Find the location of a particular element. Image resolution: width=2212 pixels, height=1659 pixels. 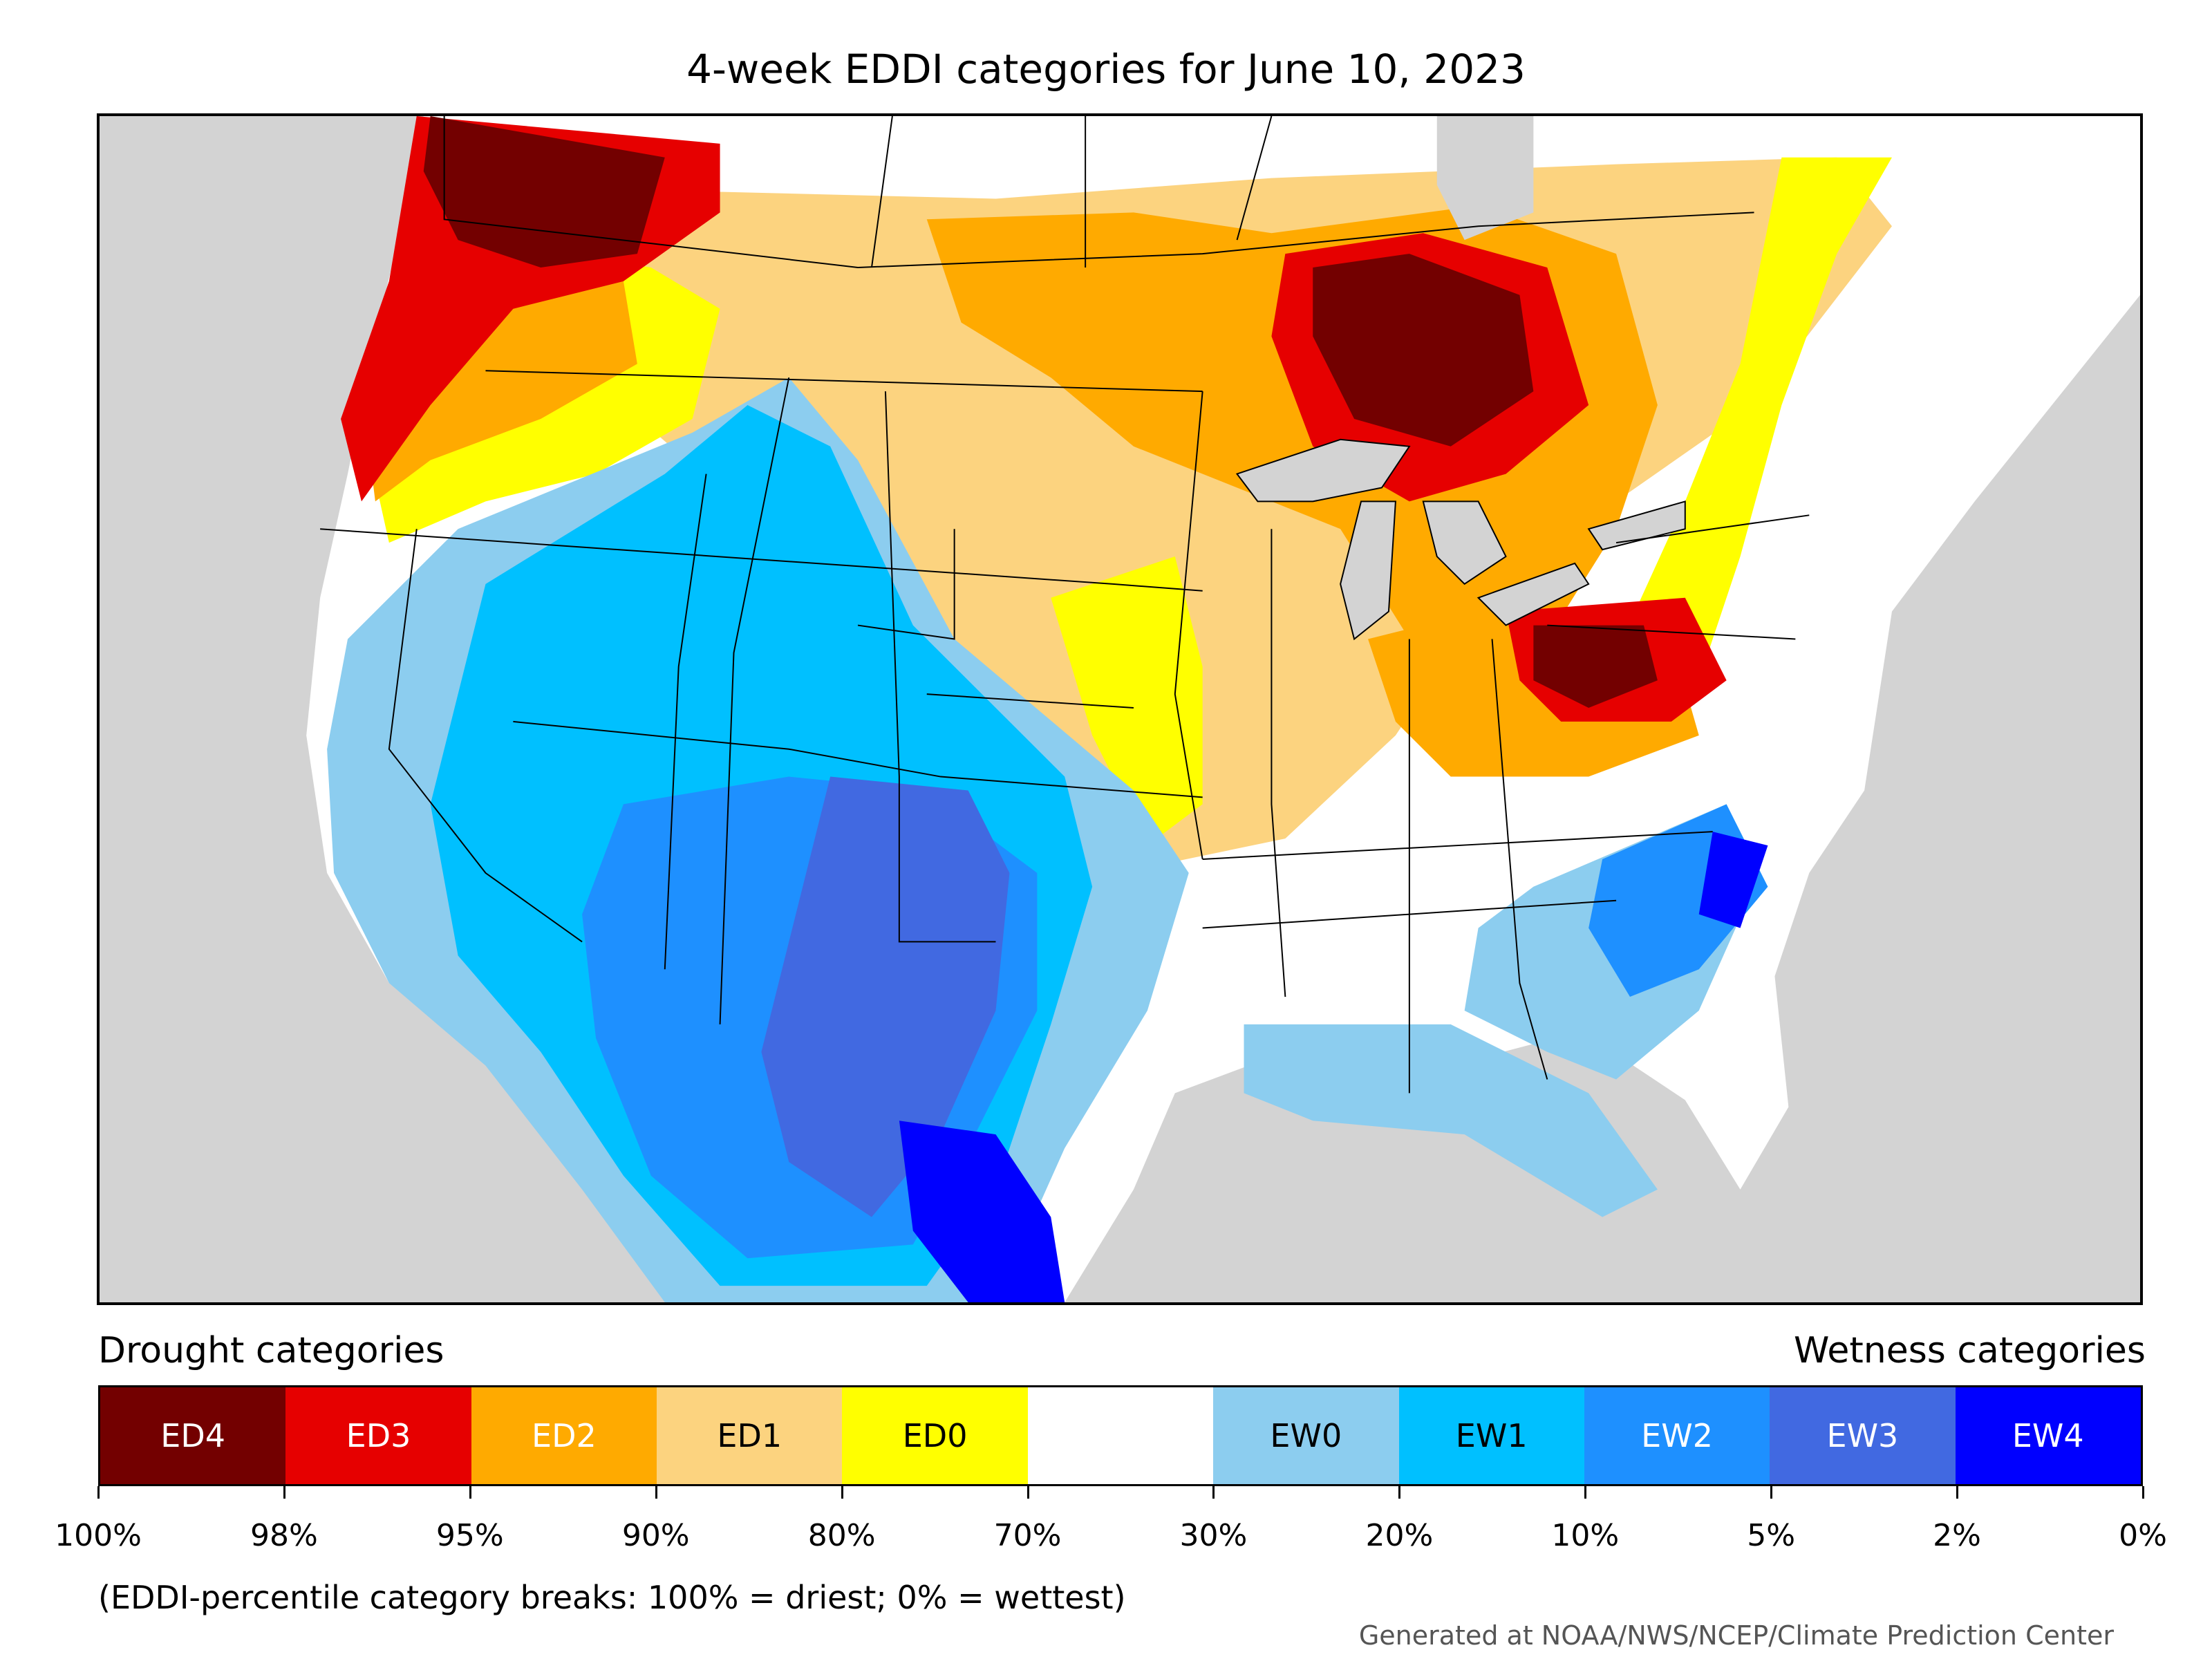

canada-region is located at coordinates (1261, 168).